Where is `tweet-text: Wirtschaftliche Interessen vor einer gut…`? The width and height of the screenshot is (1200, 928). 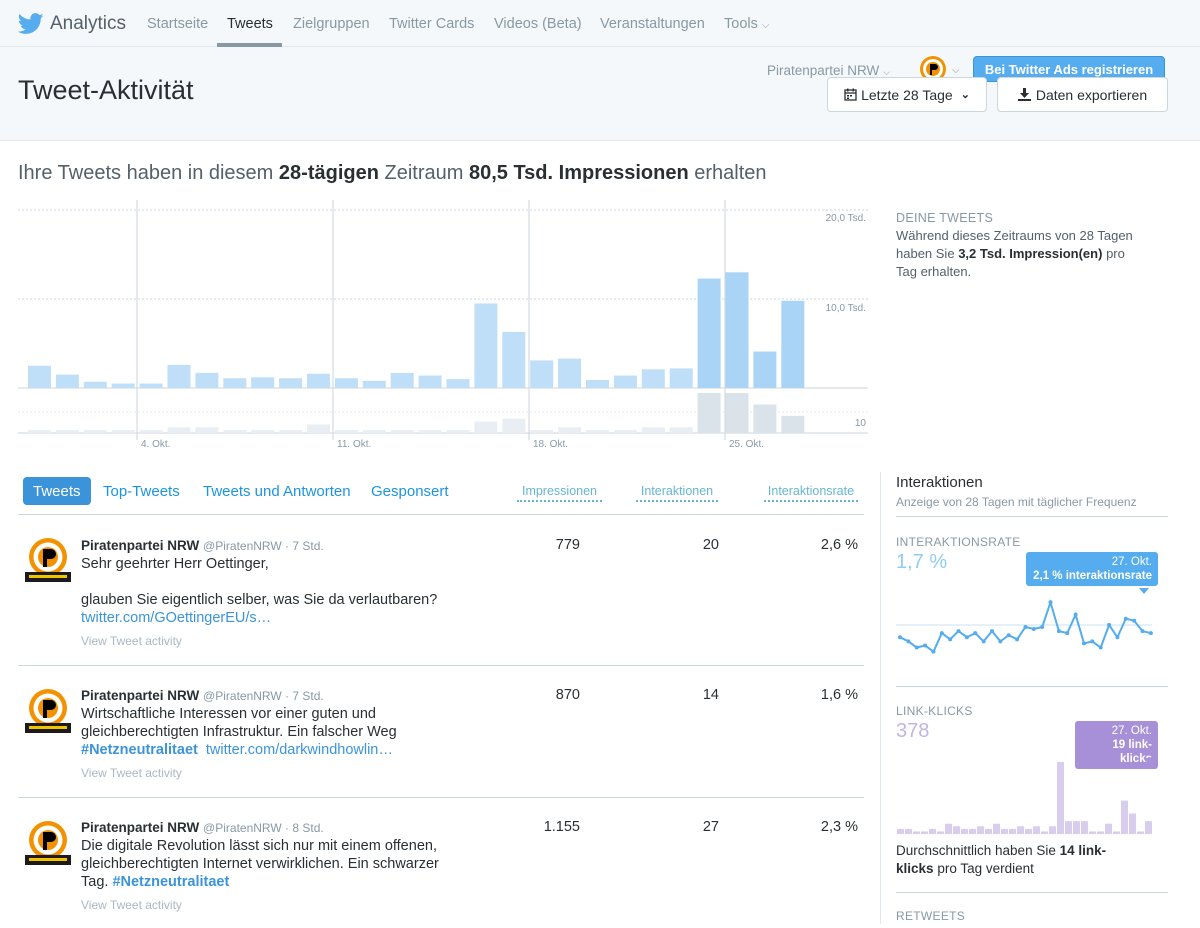
tweet-text: Wirtschaftliche Interessen vor einer gut… is located at coordinates (276, 732).